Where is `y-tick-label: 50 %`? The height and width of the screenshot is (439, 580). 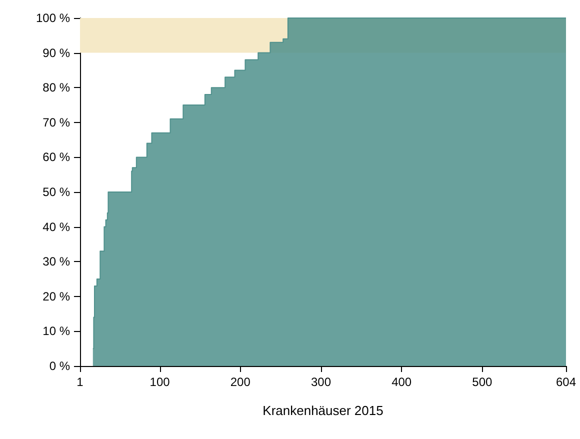 y-tick-label: 50 % is located at coordinates (56, 192).